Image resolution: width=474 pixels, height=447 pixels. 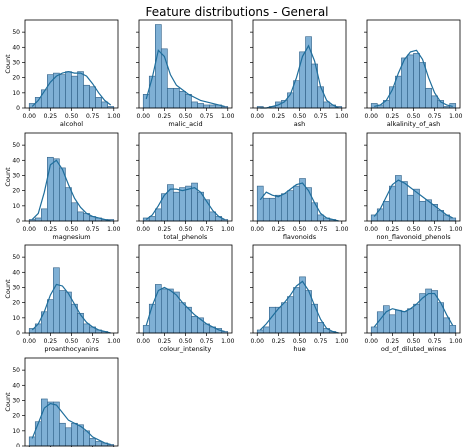 What do you see at coordinates (185, 124) in the screenshot?
I see `x-axis-label: malic_acid` at bounding box center [185, 124].